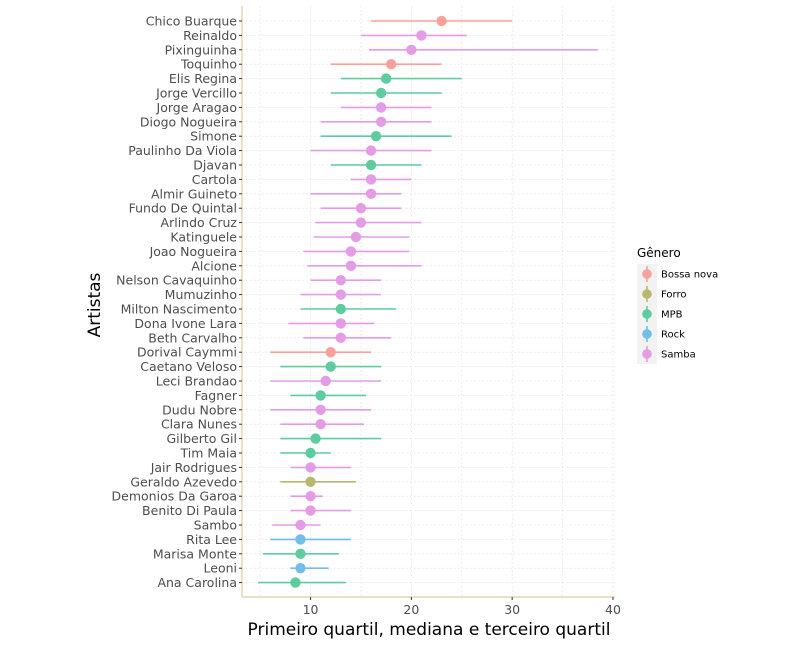 This screenshot has height=647, width=795. I want to click on y-tick-label: Simone, so click(213, 136).